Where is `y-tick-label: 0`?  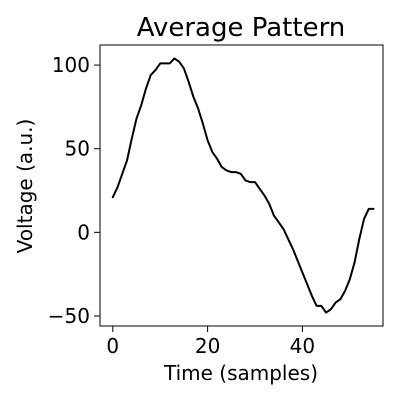 y-tick-label: 0 is located at coordinates (83, 232).